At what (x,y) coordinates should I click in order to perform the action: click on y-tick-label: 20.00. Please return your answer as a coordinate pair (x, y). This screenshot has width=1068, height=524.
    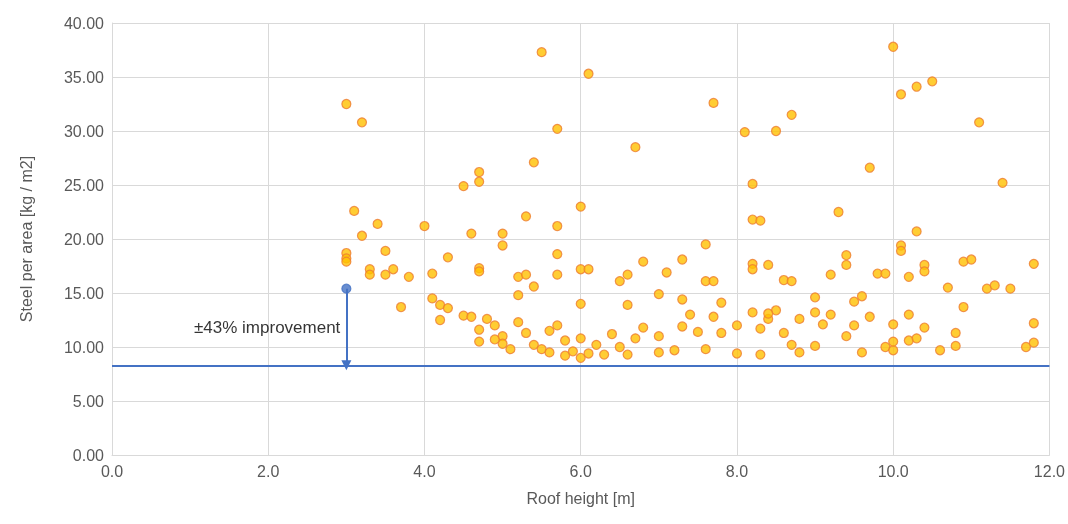
    Looking at the image, I should click on (84, 239).